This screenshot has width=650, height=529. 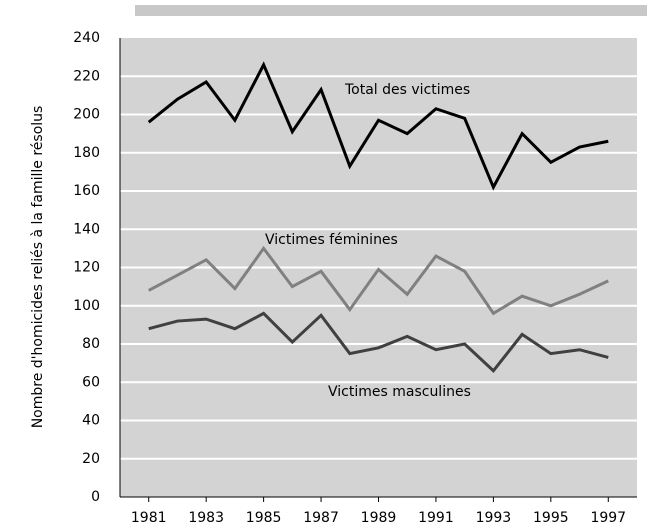 I want to click on y-tick-label: 140, so click(x=86, y=229).